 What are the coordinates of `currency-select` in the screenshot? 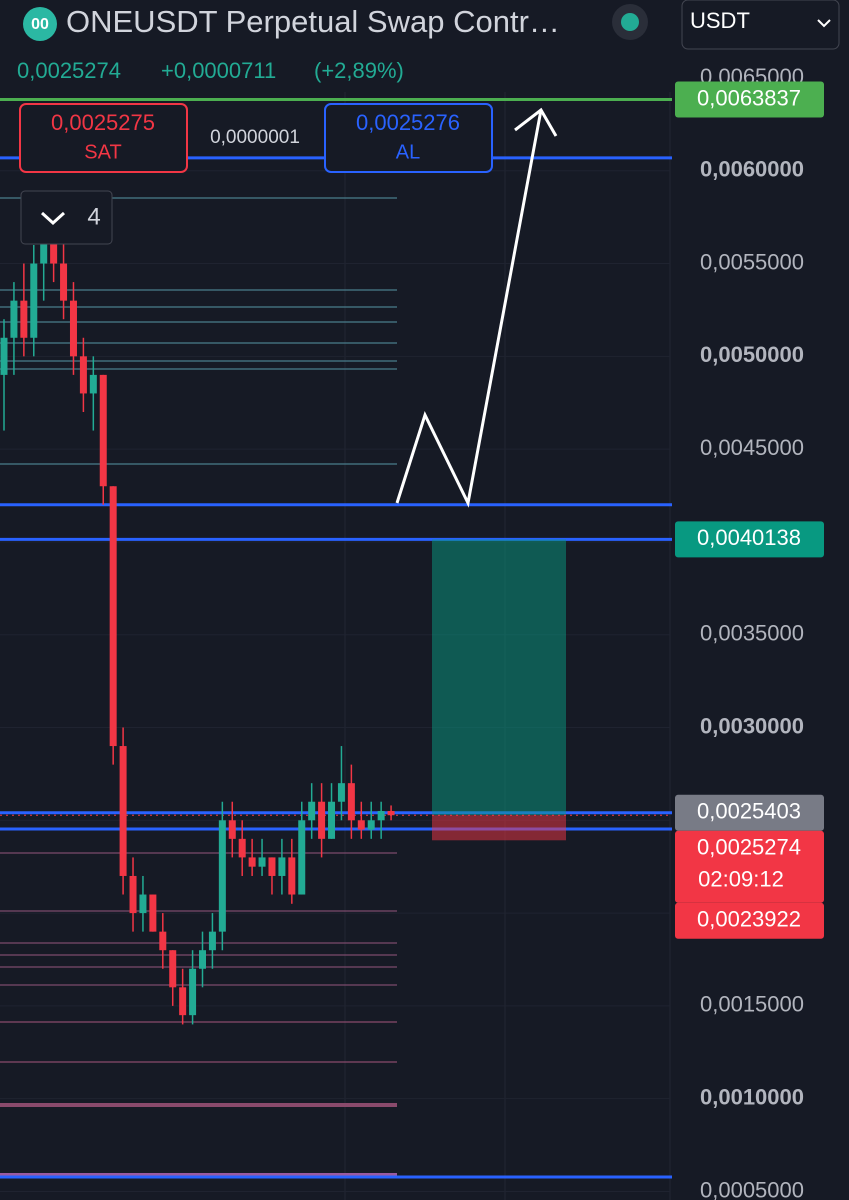 It's located at (760, 25).